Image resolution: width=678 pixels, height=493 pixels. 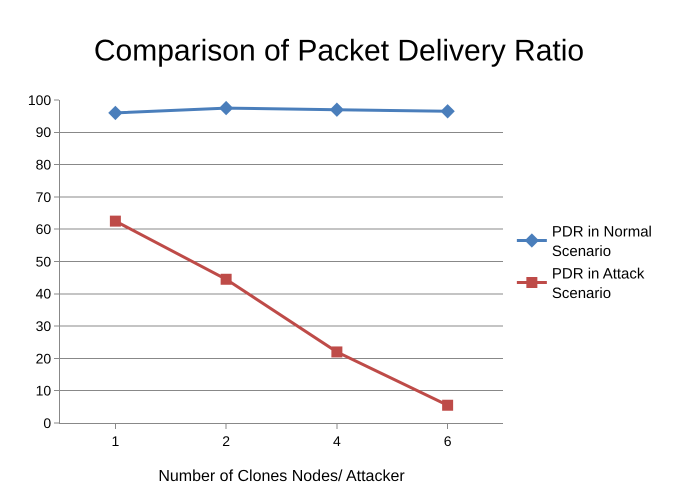 I want to click on y-tick-label: 80, so click(x=44, y=164).